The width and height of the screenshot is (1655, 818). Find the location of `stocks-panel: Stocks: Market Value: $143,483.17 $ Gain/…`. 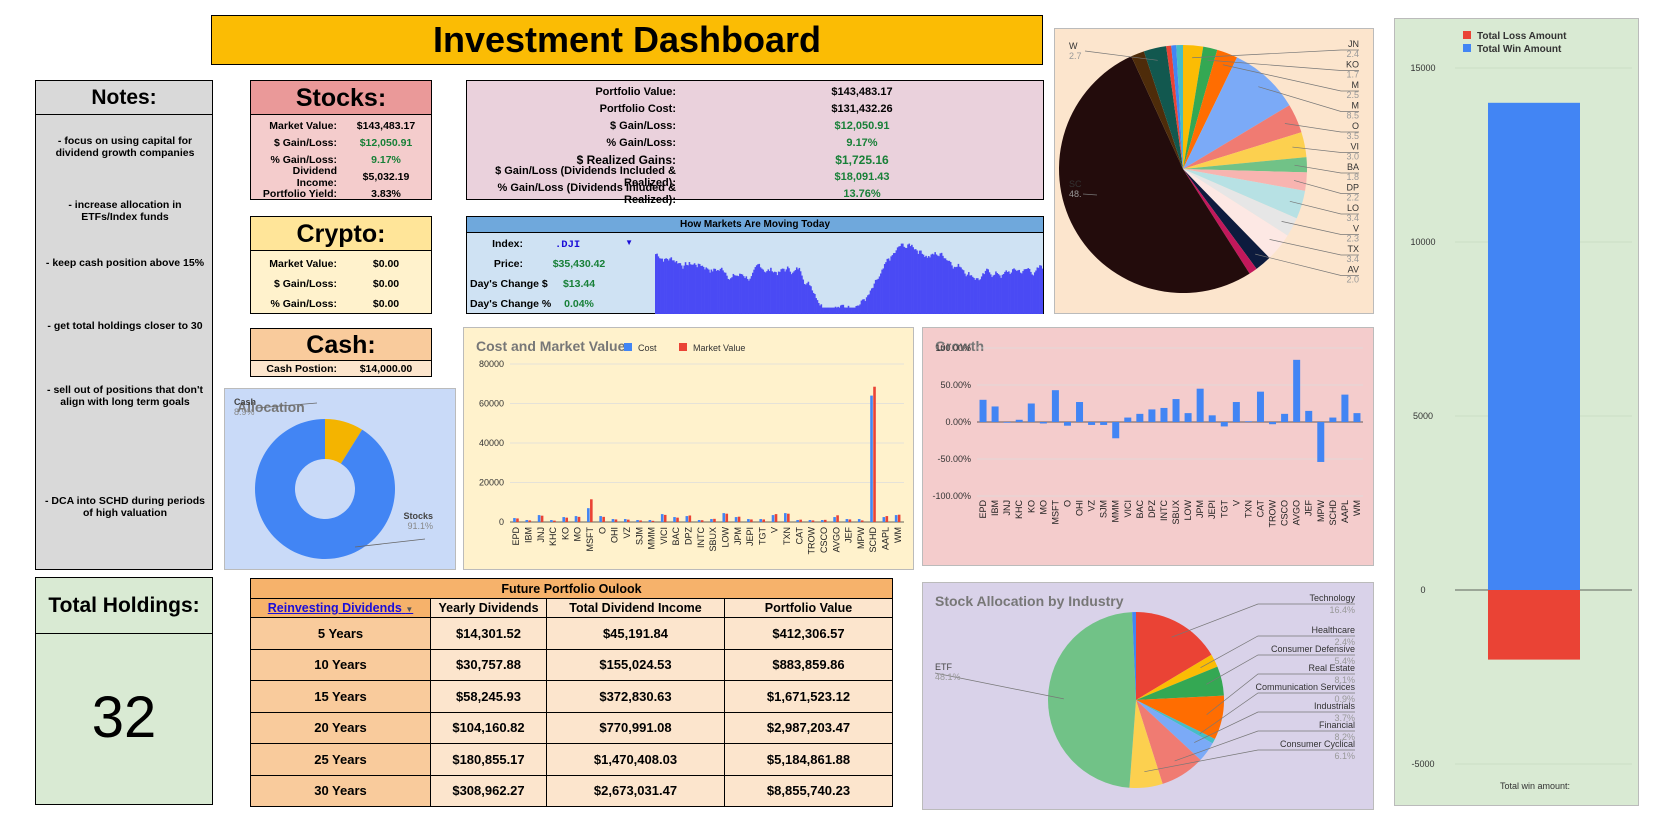

stocks-panel: Stocks: Market Value: $143,483.17 $ Gain/… is located at coordinates (341, 140).